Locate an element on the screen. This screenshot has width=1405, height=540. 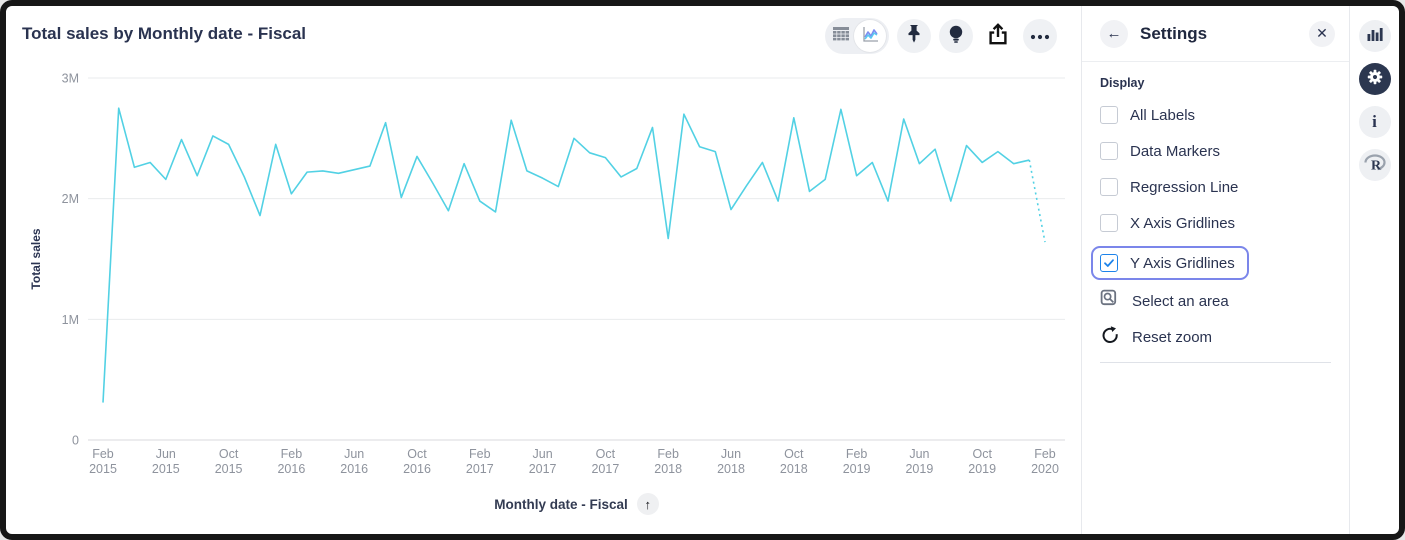
x-tick-label: Feb 2016 is located at coordinates (291, 461).